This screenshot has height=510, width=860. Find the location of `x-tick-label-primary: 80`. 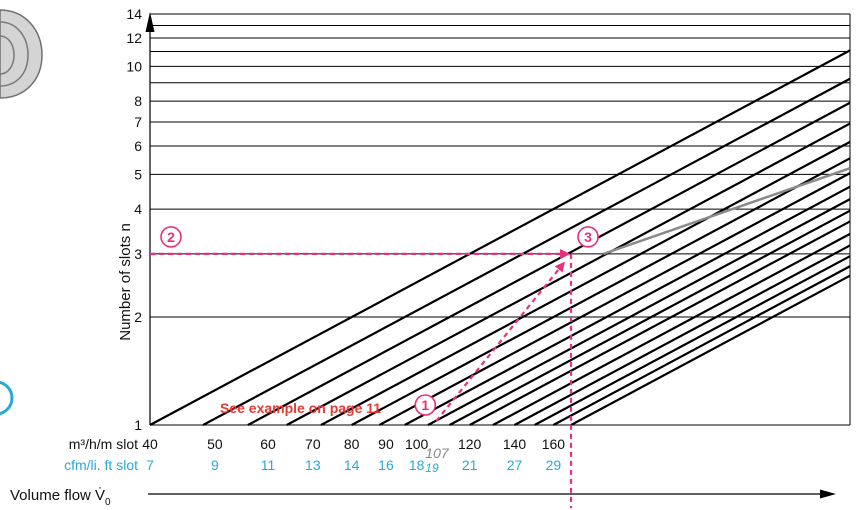

x-tick-label-primary: 80 is located at coordinates (352, 444).